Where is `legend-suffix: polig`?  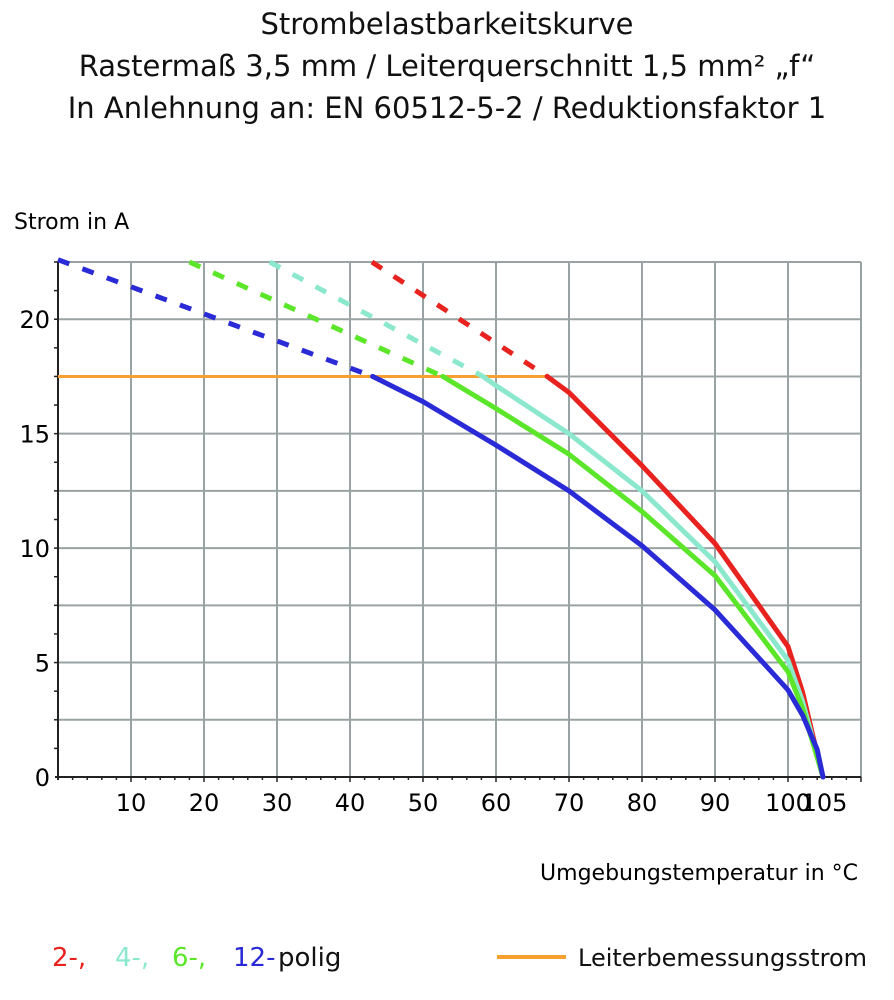 legend-suffix: polig is located at coordinates (309, 958).